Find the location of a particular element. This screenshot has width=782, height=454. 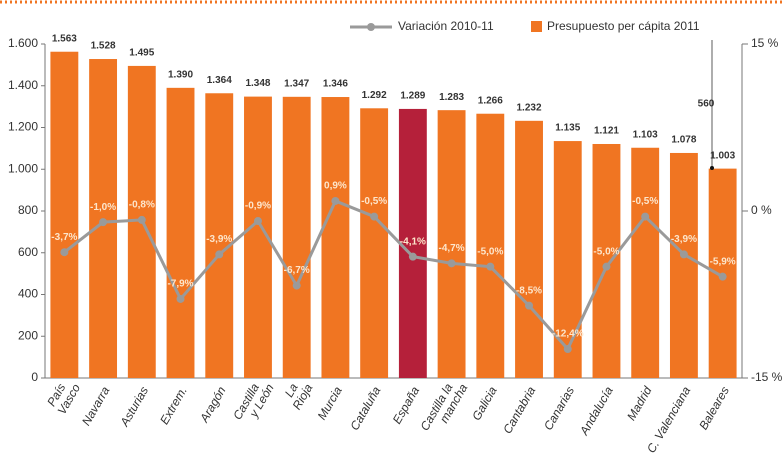

y-tick-label: 1.000 is located at coordinates (23, 168).